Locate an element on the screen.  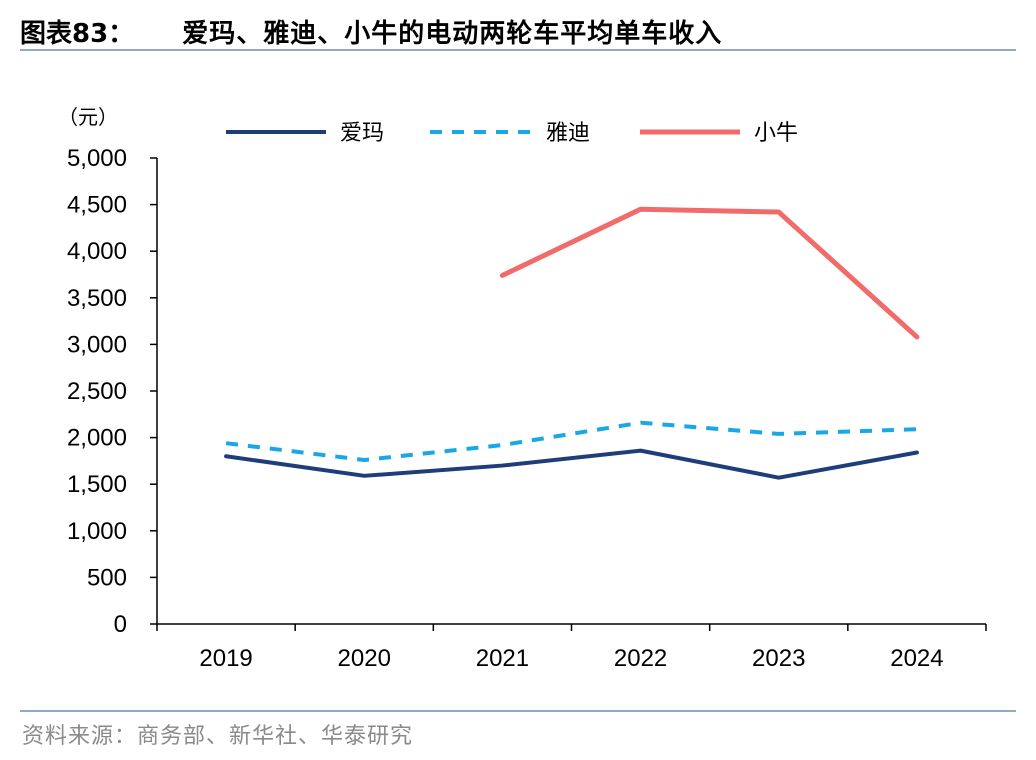
legend-label-1: 爱玛 is located at coordinates (362, 133).